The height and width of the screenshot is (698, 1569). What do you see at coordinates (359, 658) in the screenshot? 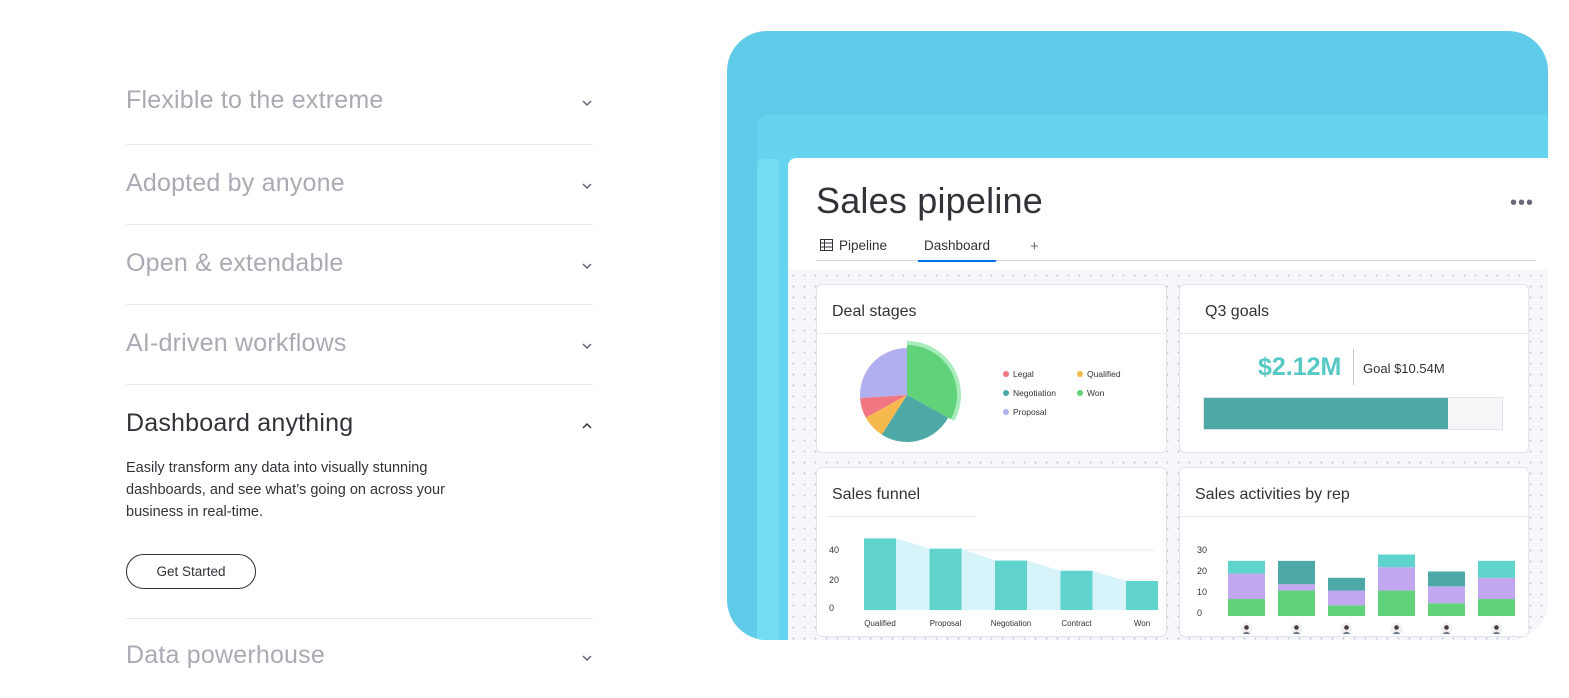
I see `accordion-item-data-powerhouse: Data powerhouse` at bounding box center [359, 658].